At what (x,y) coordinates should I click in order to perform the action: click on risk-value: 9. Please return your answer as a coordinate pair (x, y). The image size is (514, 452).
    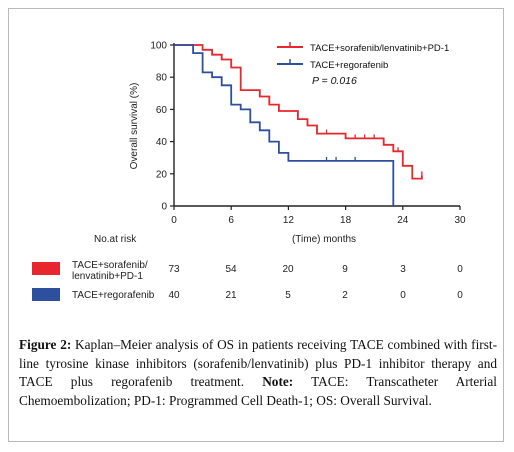
    Looking at the image, I should click on (345, 269).